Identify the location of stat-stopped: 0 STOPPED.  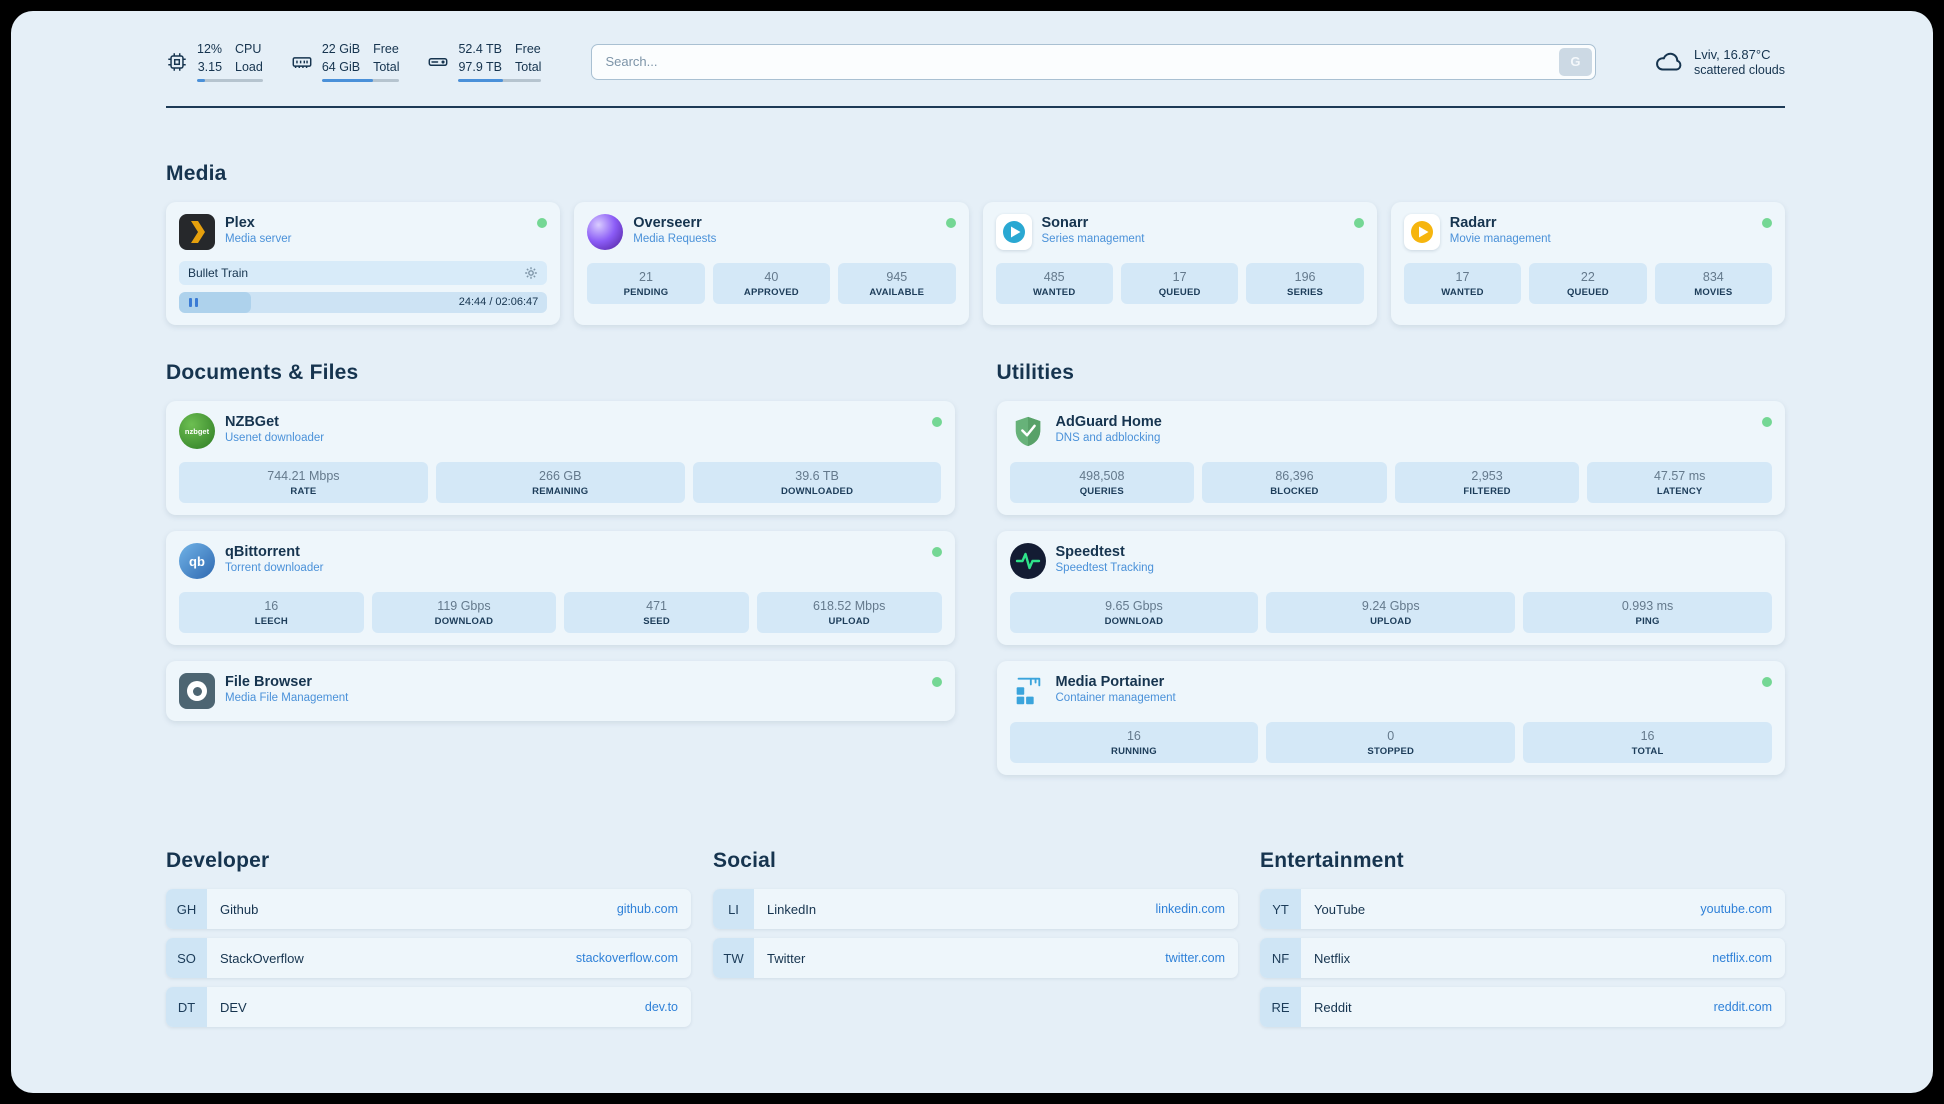
(1391, 742).